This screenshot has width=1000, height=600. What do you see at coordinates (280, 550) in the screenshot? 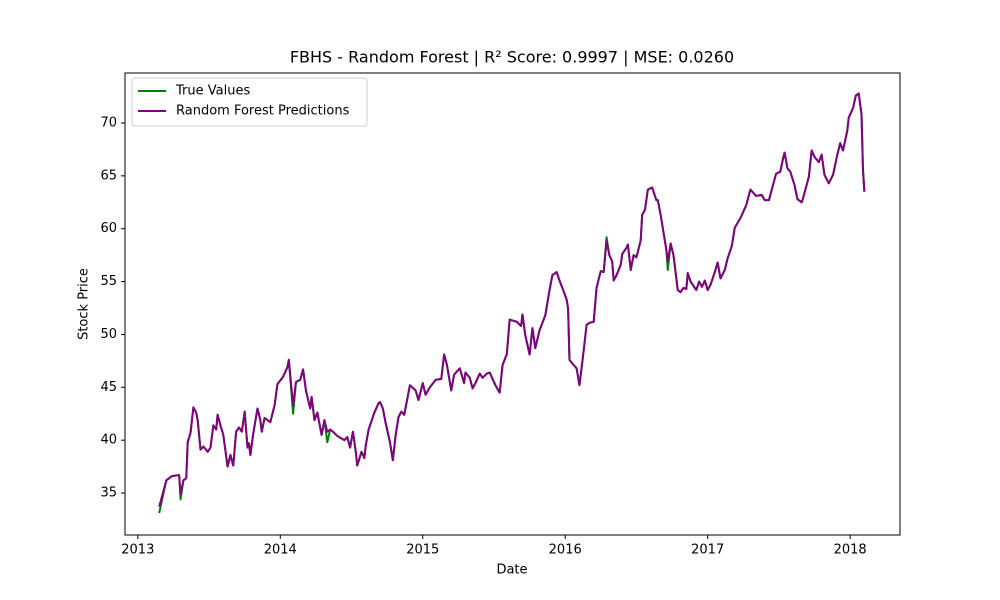
I see `x-tick-label: 2014` at bounding box center [280, 550].